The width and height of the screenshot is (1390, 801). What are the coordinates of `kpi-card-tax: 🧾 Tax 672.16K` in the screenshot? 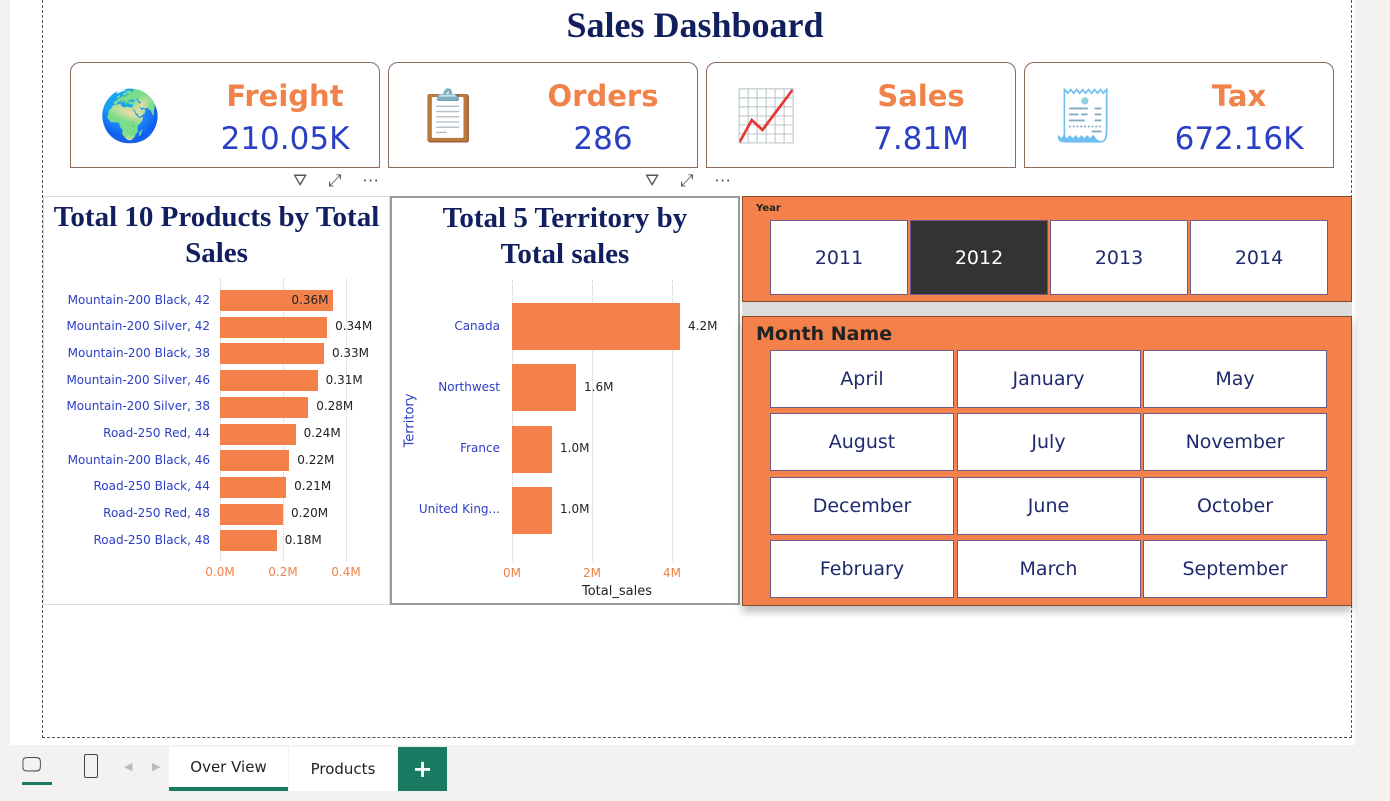 It's located at (1179, 115).